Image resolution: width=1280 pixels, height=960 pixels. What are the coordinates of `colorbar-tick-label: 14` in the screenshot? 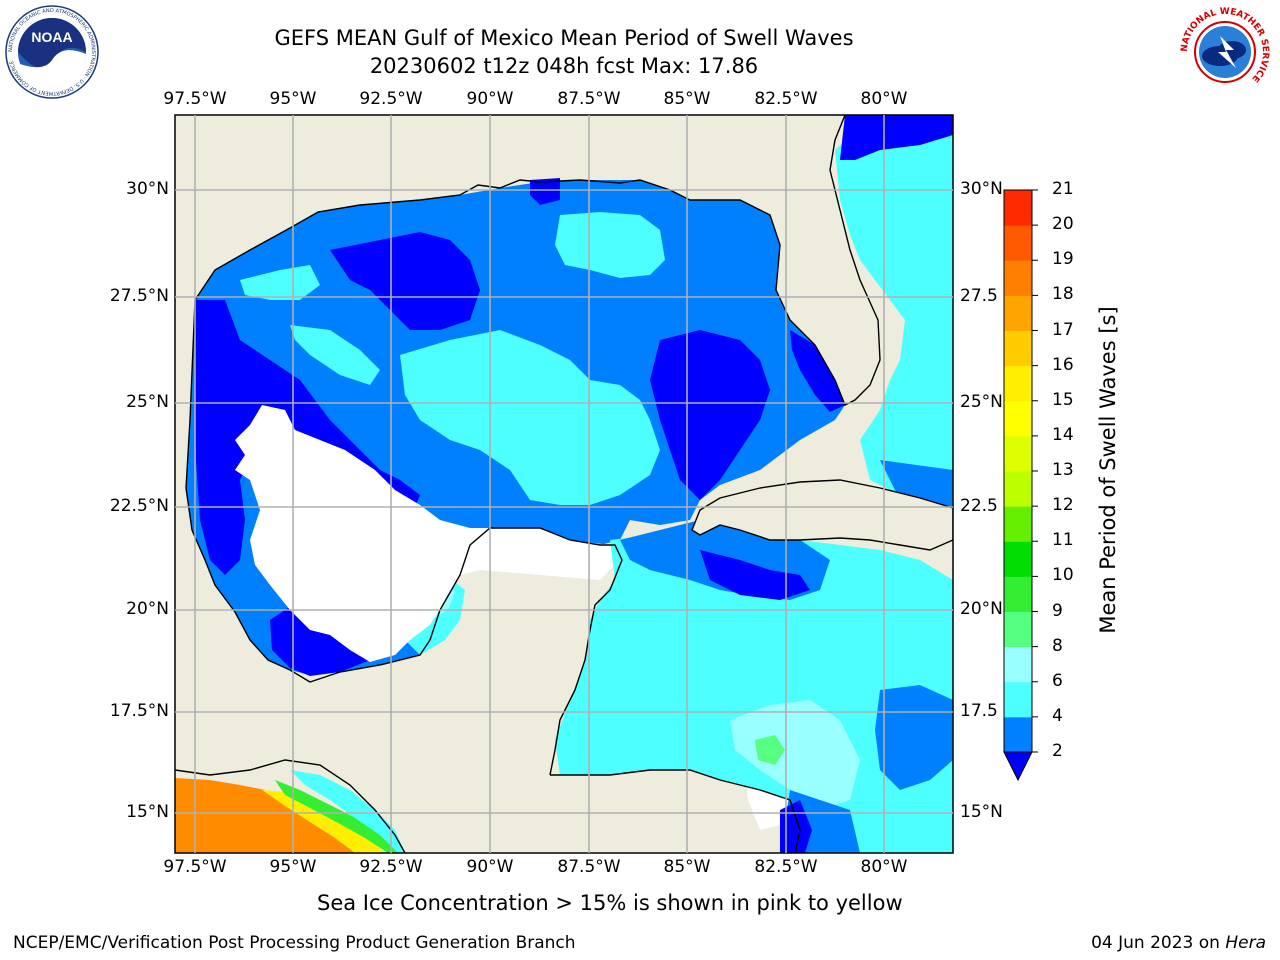 It's located at (1063, 434).